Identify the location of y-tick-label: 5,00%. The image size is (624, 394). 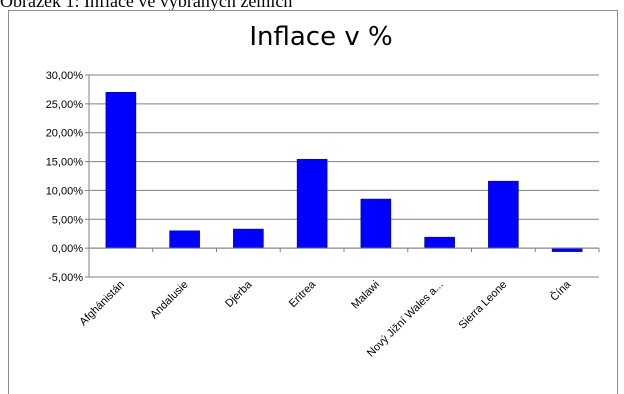
(67, 220).